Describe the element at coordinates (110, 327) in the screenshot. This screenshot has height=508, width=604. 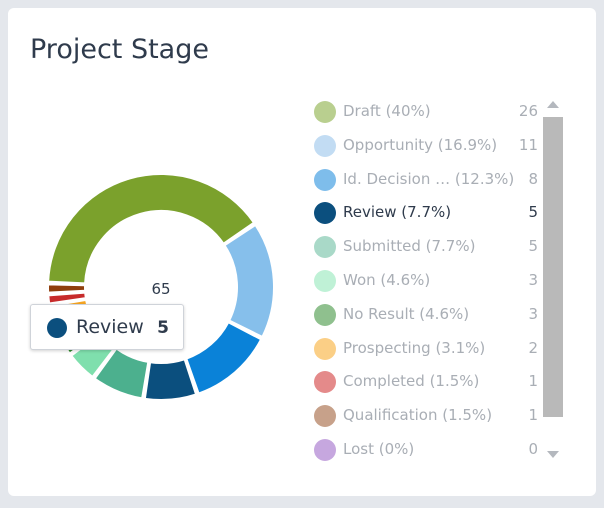
I see `tooltip-series-name: Review` at that location.